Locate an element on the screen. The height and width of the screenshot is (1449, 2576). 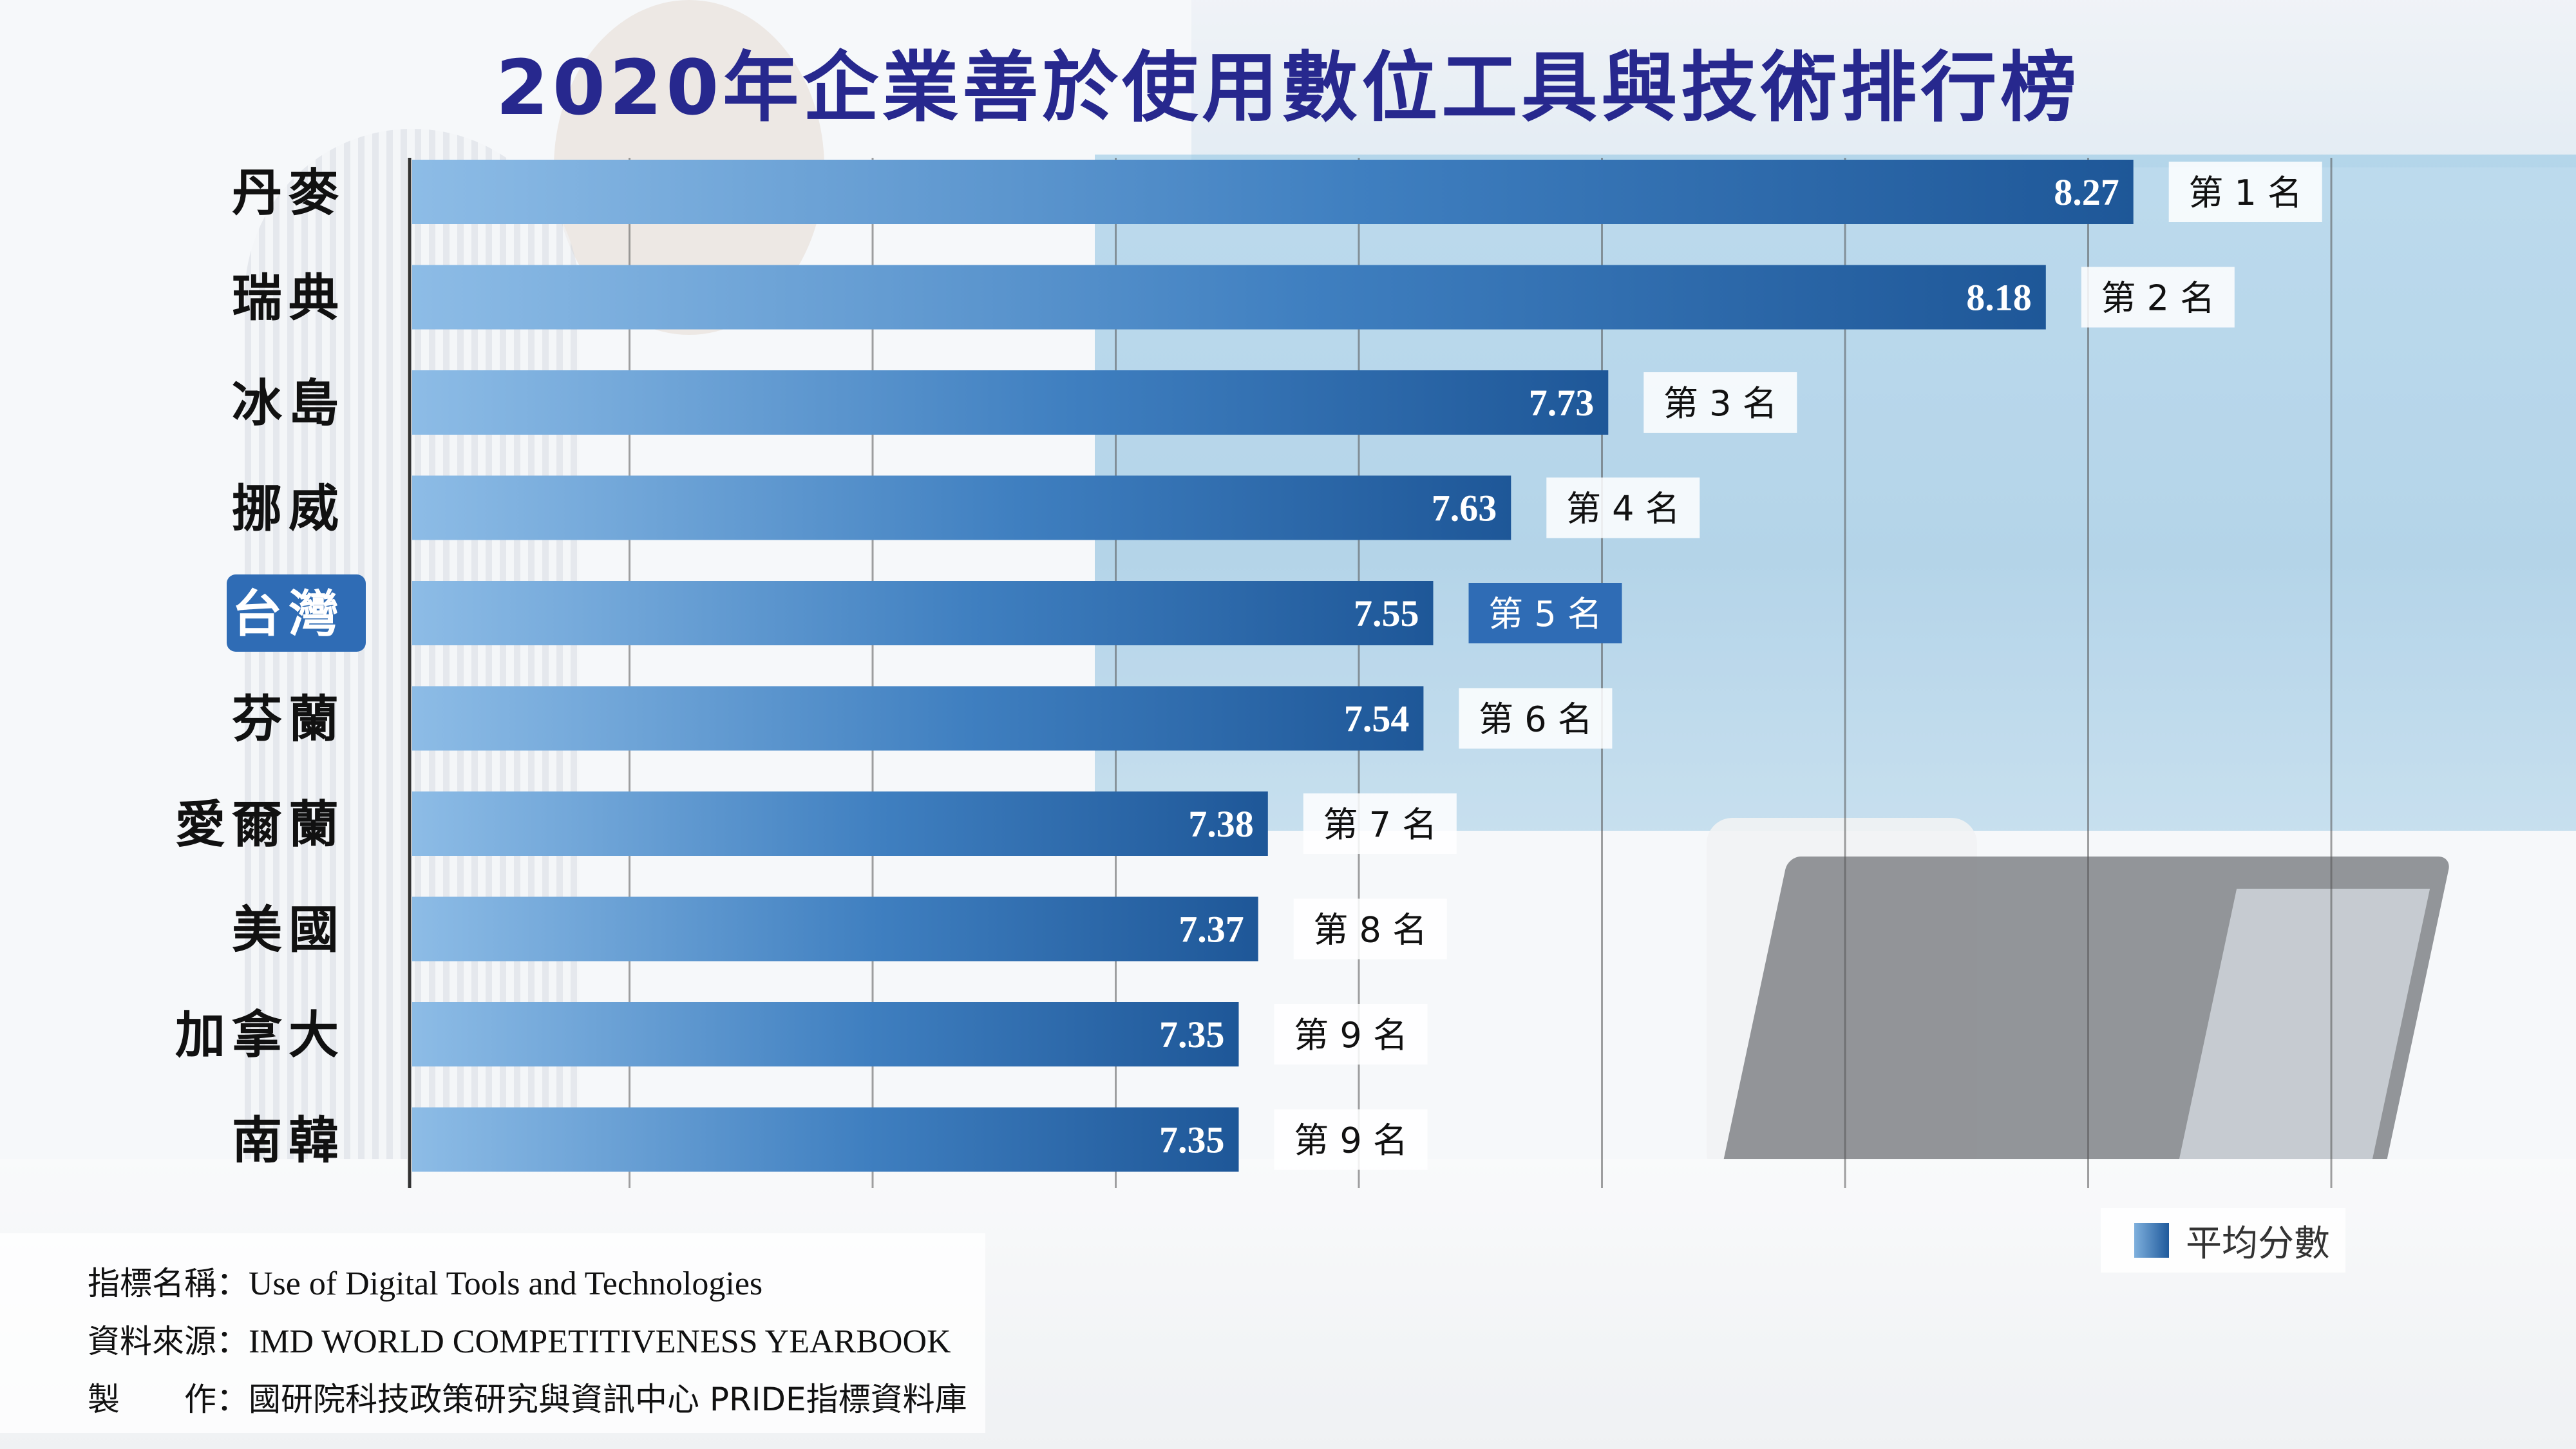
rank-label: 第 7 名 is located at coordinates (1380, 824).